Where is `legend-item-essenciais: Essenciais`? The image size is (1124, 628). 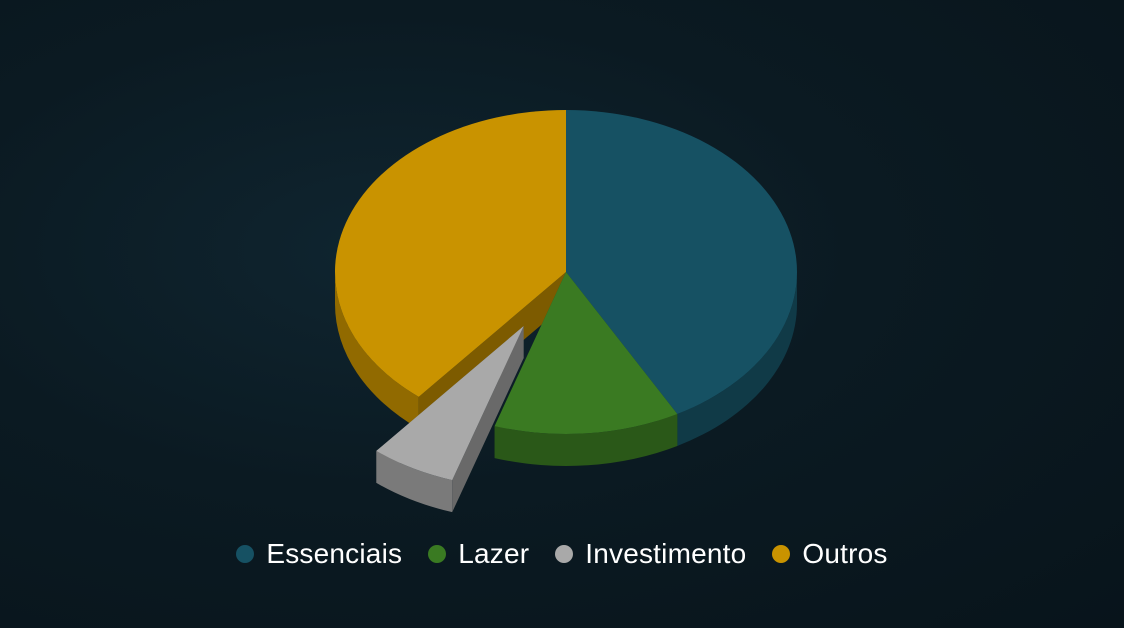
legend-item-essenciais: Essenciais is located at coordinates (319, 554).